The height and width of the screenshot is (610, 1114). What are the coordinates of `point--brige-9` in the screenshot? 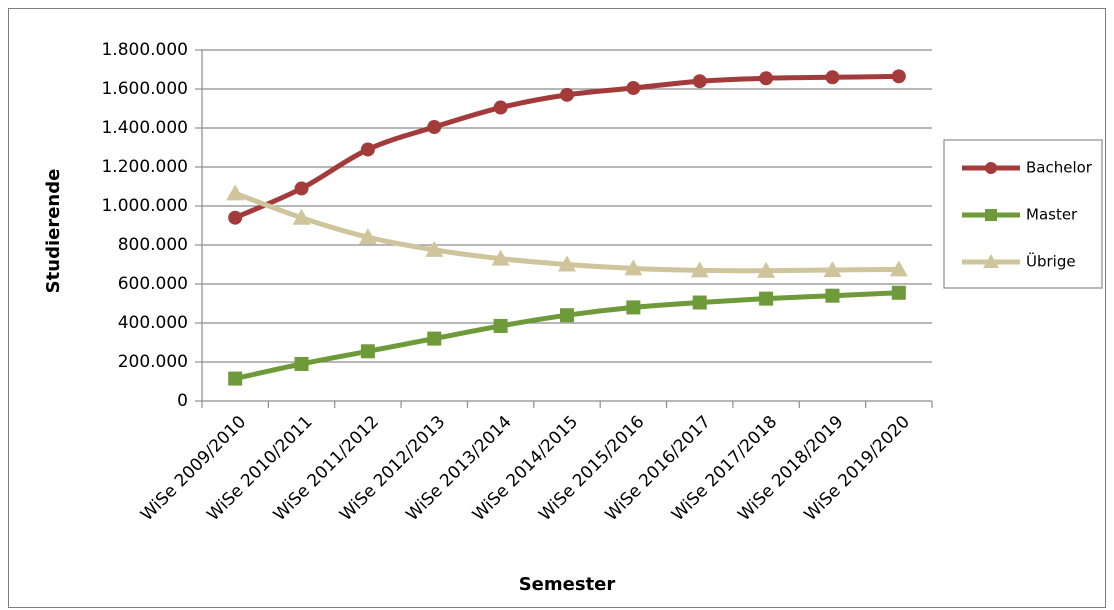 It's located at (832, 268).